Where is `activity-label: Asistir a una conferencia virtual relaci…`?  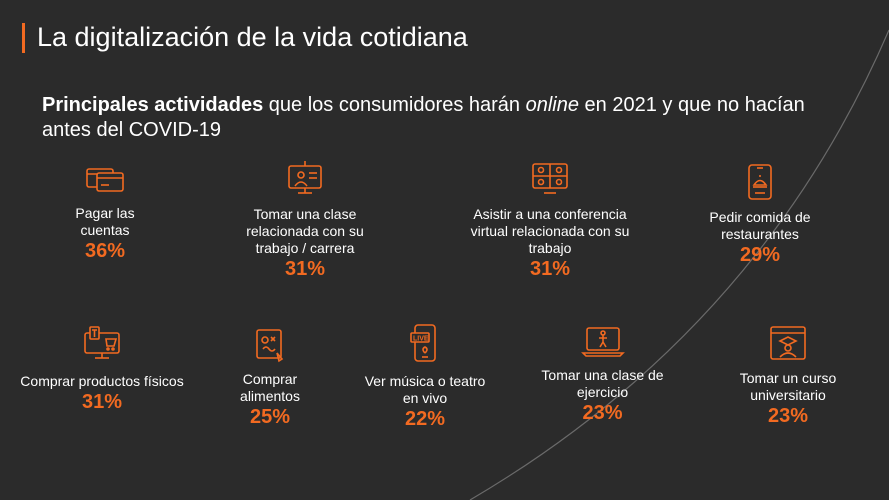
activity-label: Asistir a una conferencia virtual relaci… is located at coordinates (550, 231).